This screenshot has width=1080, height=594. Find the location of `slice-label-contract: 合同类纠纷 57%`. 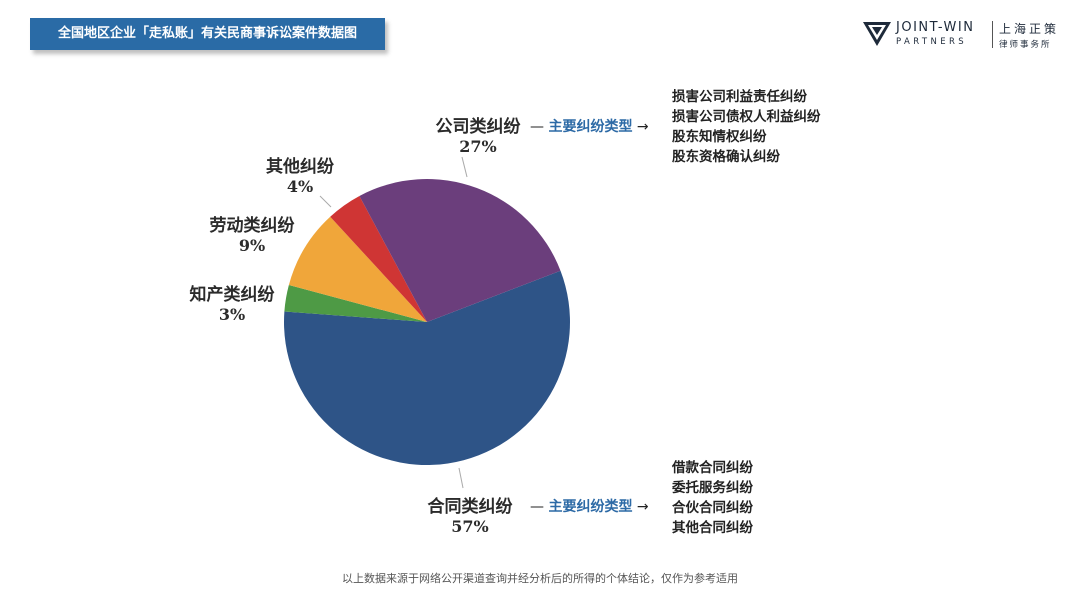

slice-label-contract: 合同类纠纷 57% is located at coordinates (470, 514).